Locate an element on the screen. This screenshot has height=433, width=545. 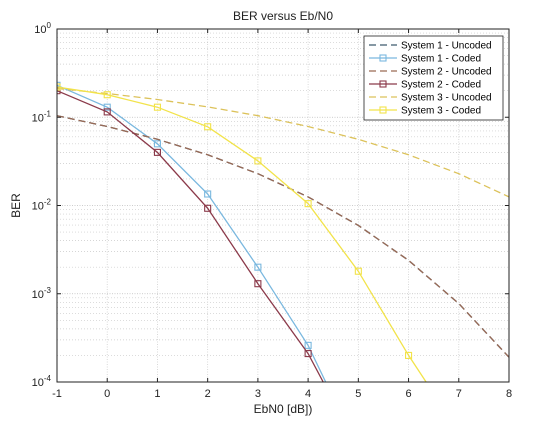
y-tick-label: 10⁻² is located at coordinates (42, 205).